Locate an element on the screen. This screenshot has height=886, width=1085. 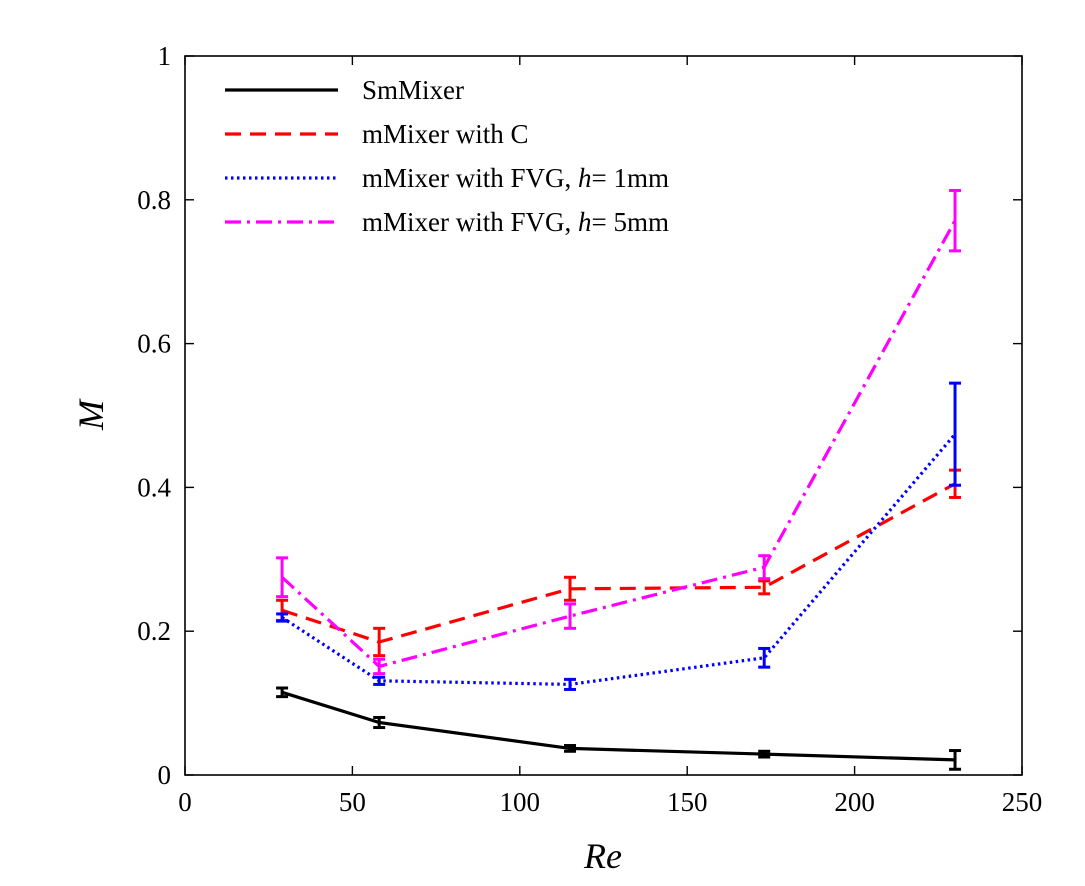
legend-label: mMixer with FVG, h= 5mm is located at coordinates (515, 222).